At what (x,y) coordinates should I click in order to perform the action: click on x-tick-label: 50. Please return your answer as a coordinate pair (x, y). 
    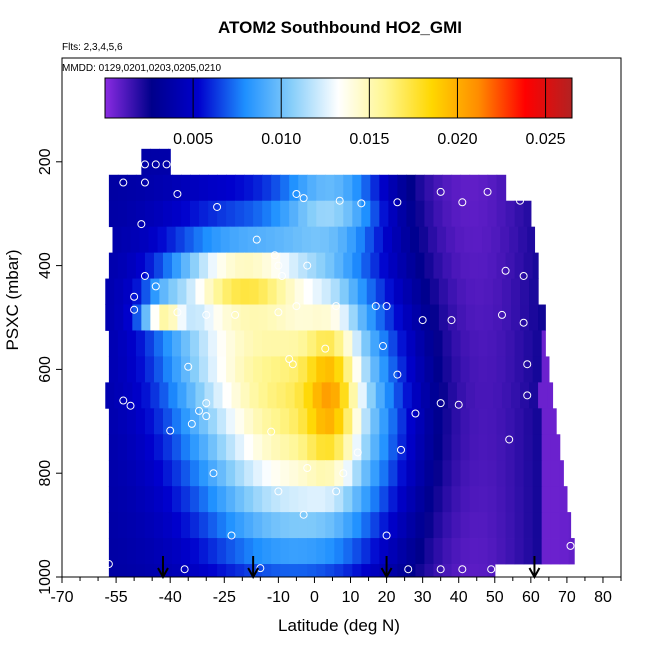
    Looking at the image, I should click on (495, 597).